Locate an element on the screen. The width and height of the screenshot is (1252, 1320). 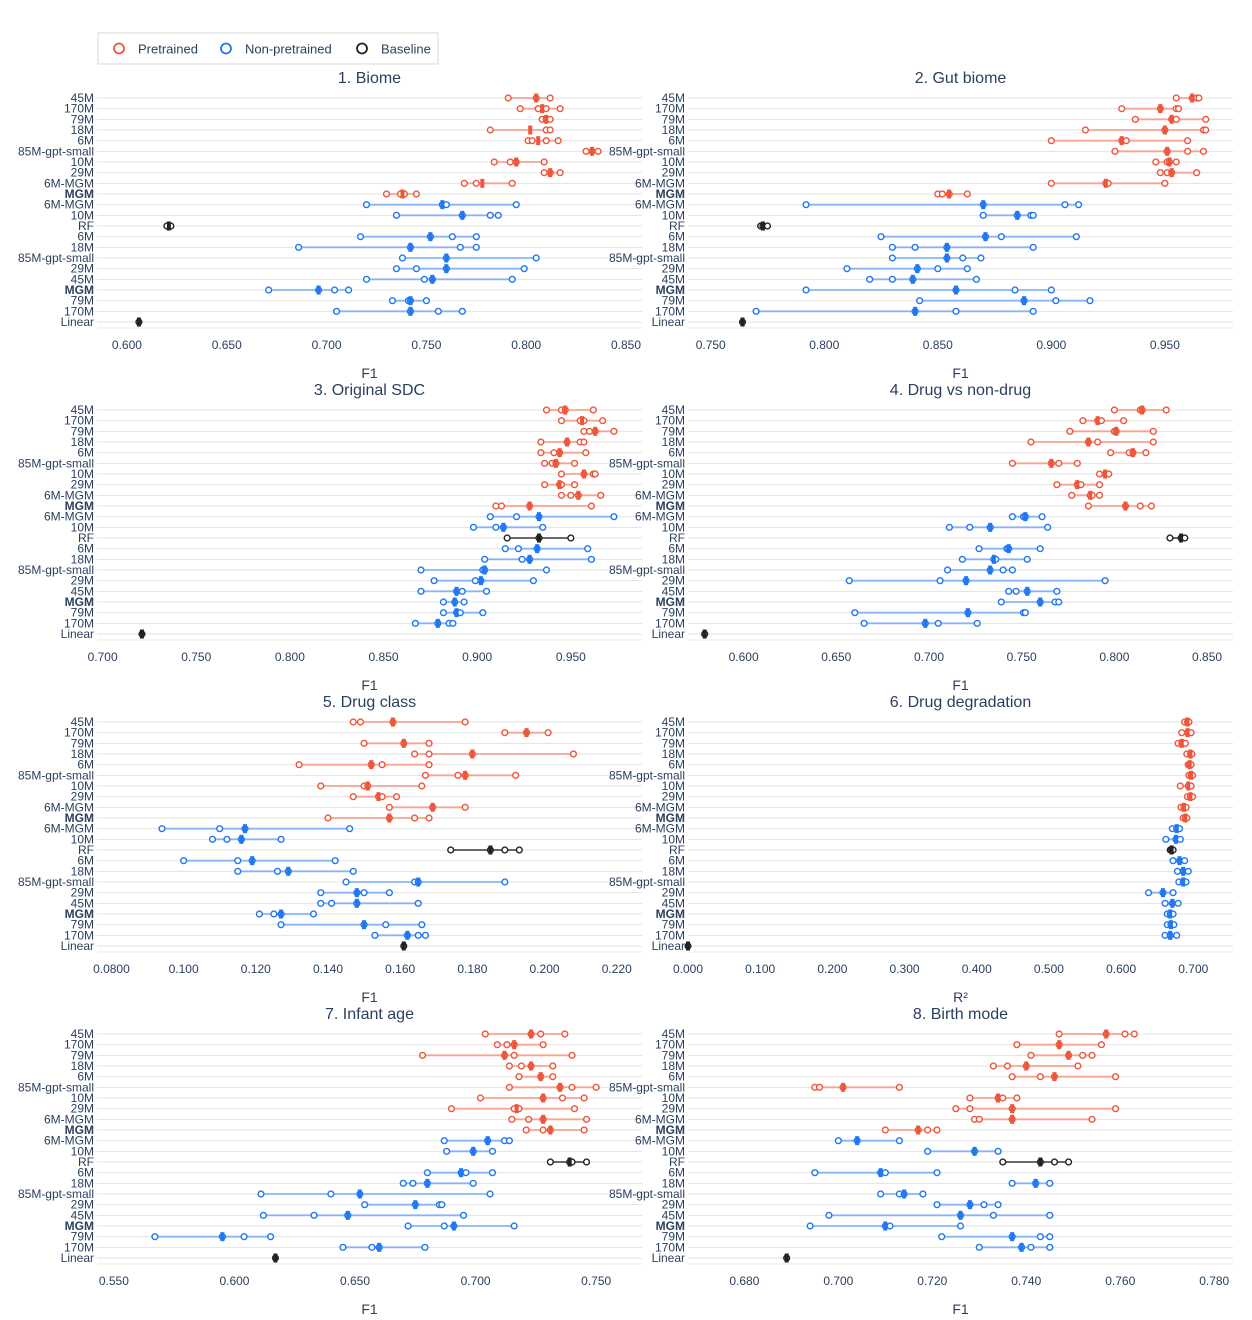
y-tick-label: RF is located at coordinates (677, 538).